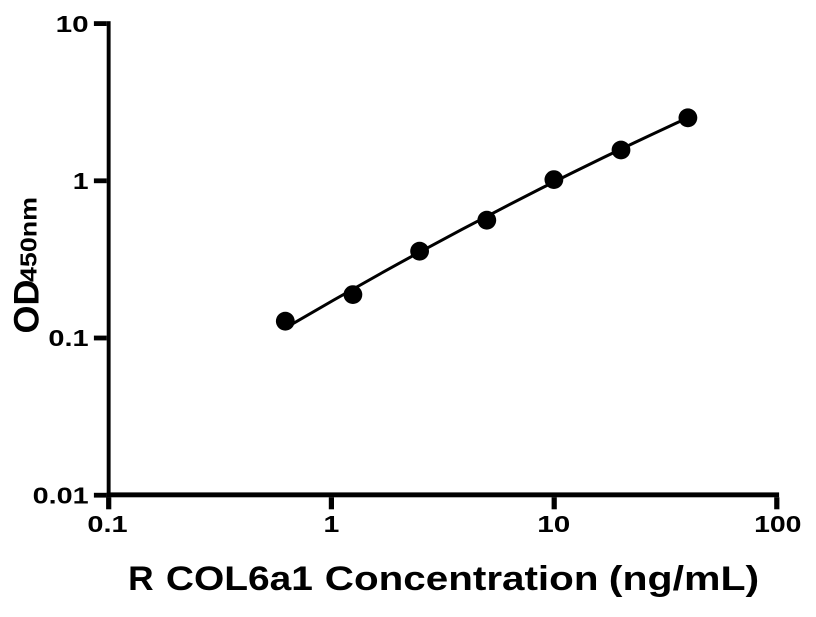 This screenshot has height=617, width=816. I want to click on svg-text: 0.01, so click(61, 495).